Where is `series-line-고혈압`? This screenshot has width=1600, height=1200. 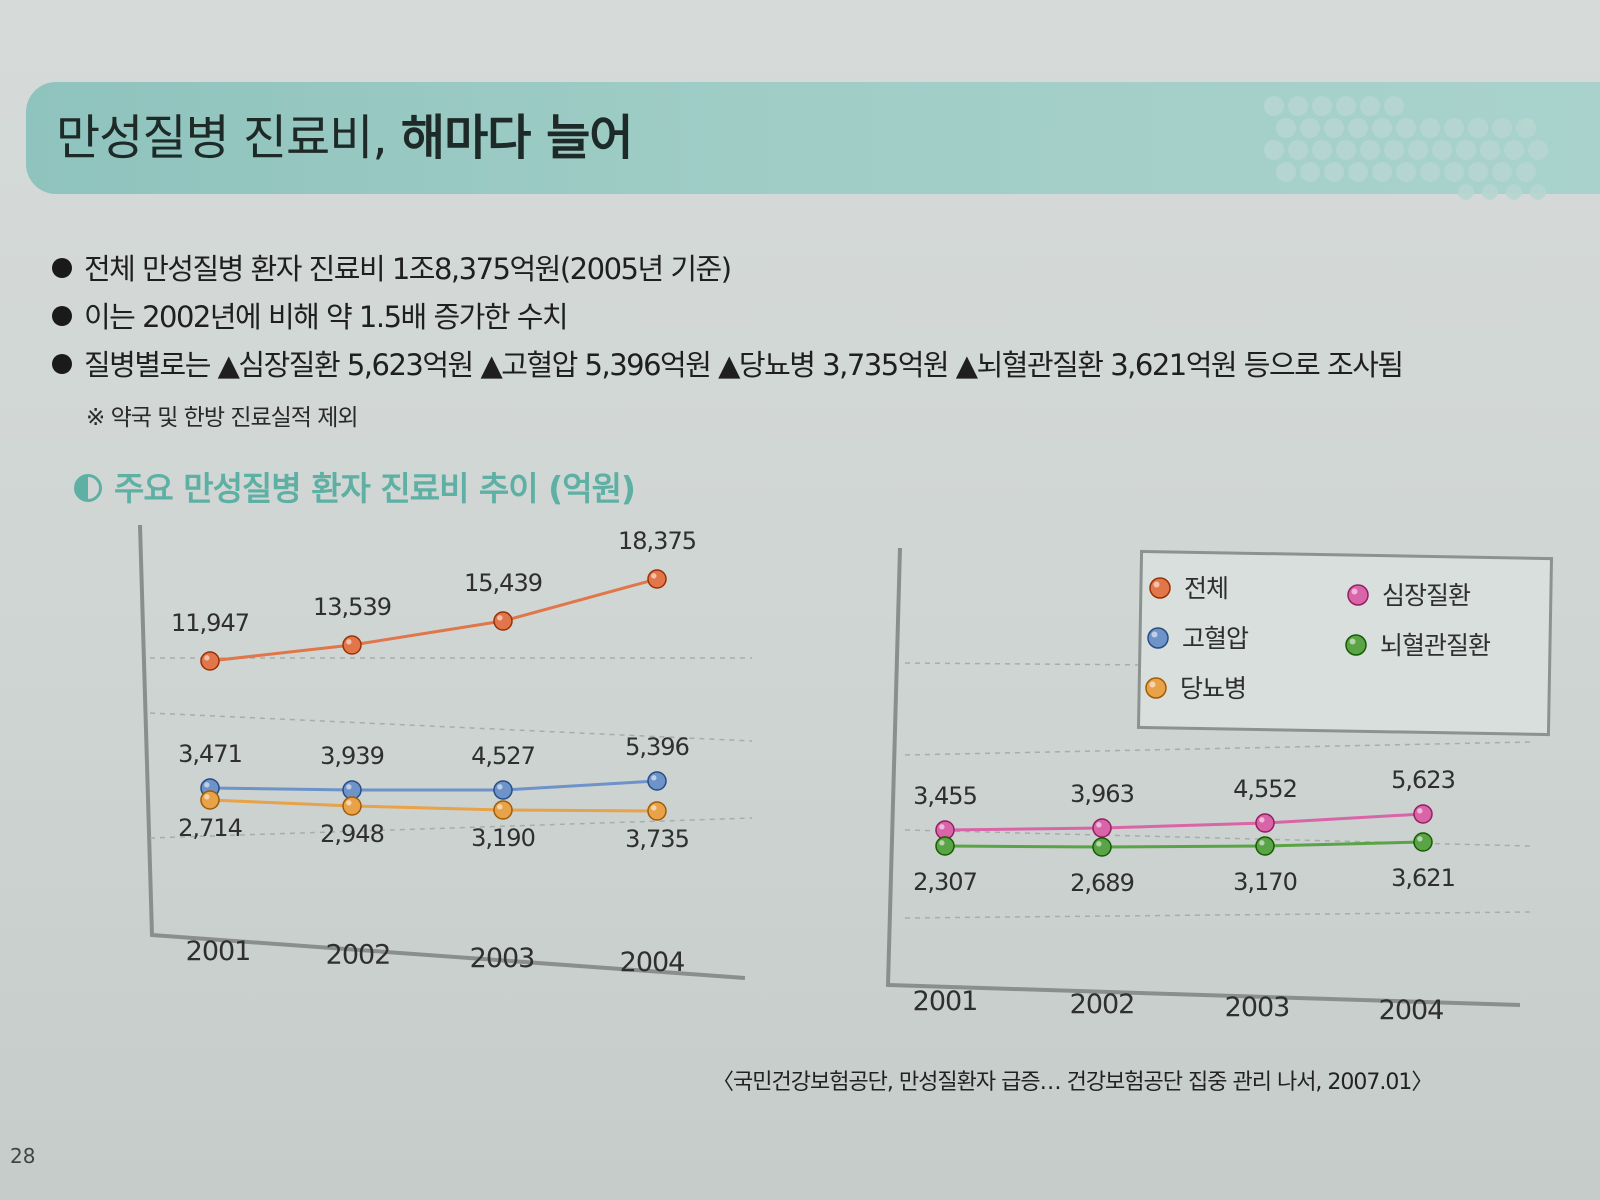 series-line-고혈압 is located at coordinates (433, 785).